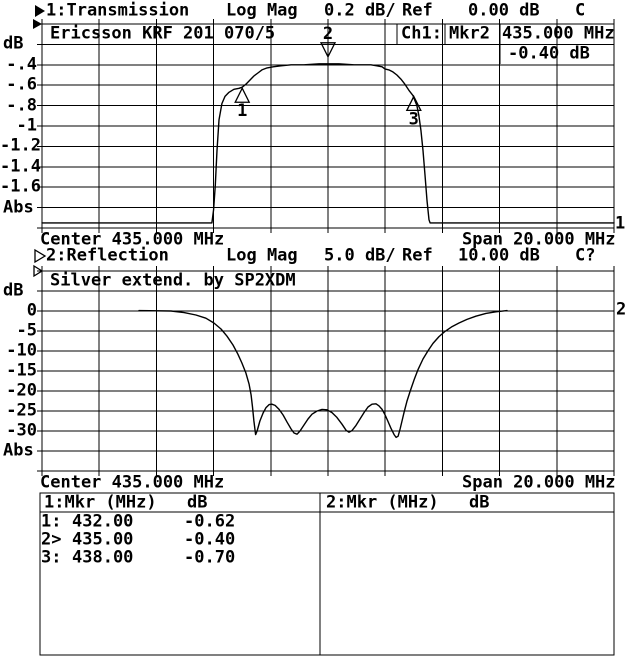  I want to click on ch1-y-floor: Abs, so click(18, 207).